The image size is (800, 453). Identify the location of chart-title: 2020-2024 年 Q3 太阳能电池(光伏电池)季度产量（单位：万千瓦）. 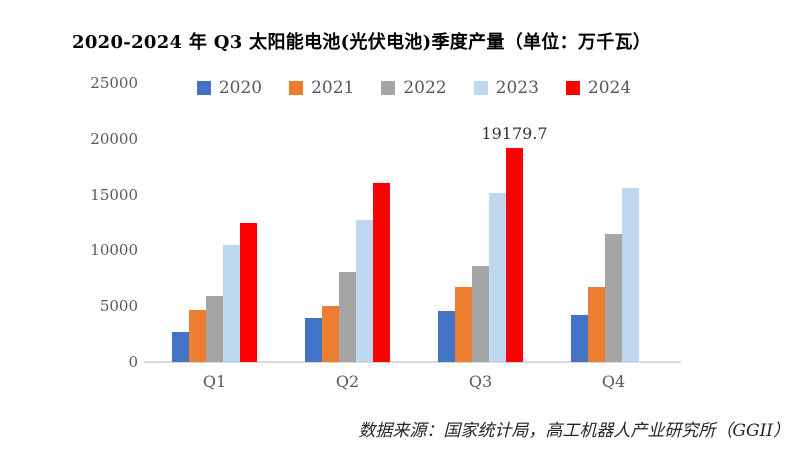
(362, 42).